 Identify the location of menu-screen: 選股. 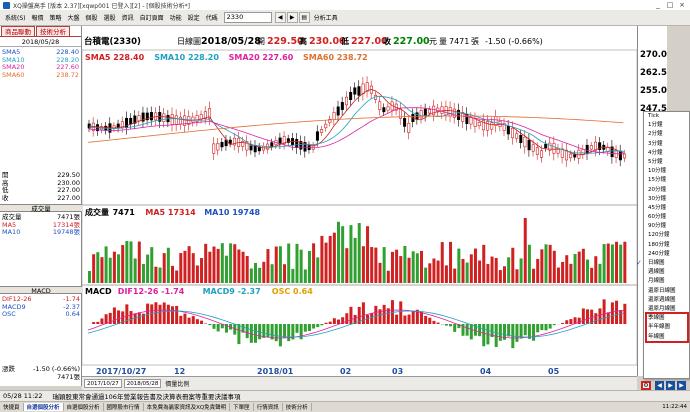
(109, 18).